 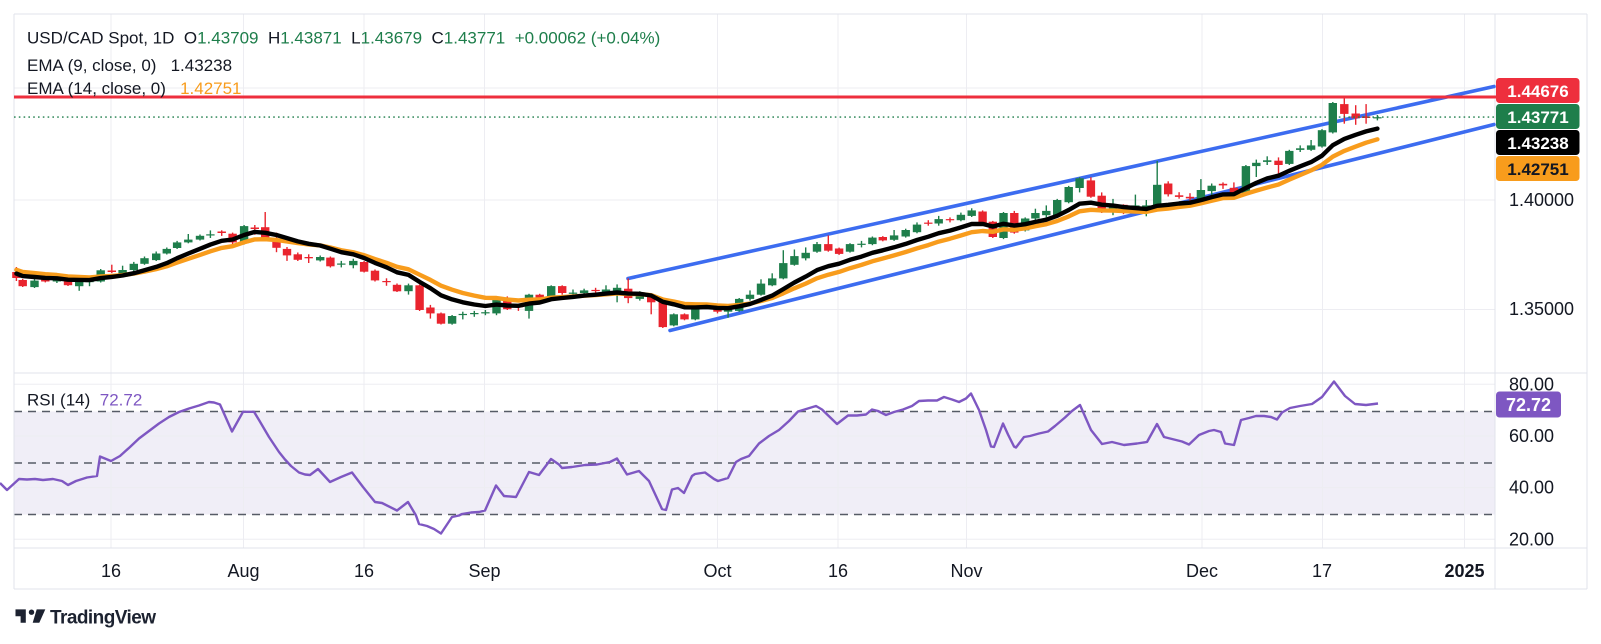 What do you see at coordinates (1531, 384) in the screenshot?
I see `svg-text: 80.00` at bounding box center [1531, 384].